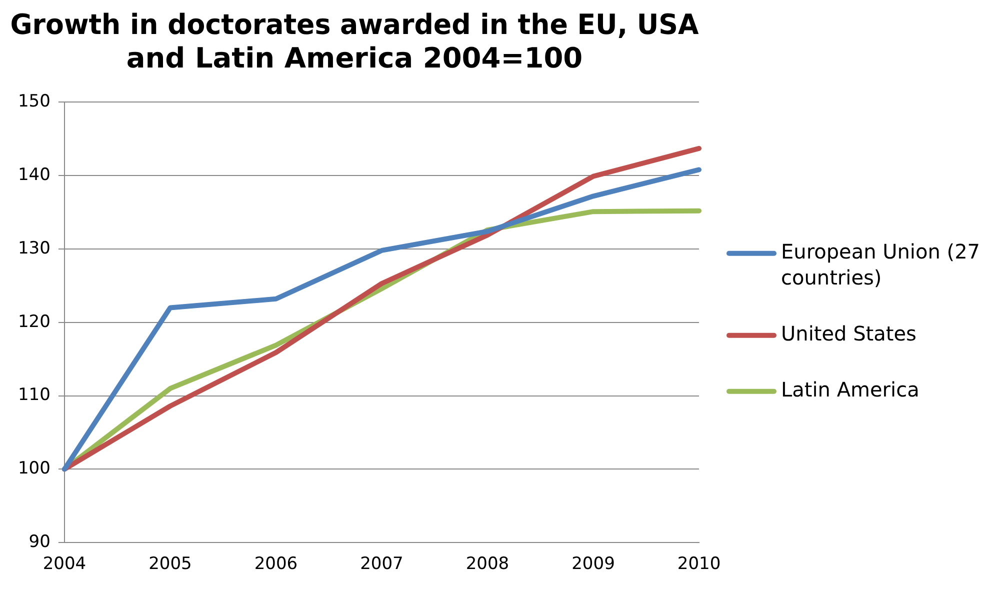  What do you see at coordinates (34, 102) in the screenshot?
I see `y-tick-label: 150` at bounding box center [34, 102].